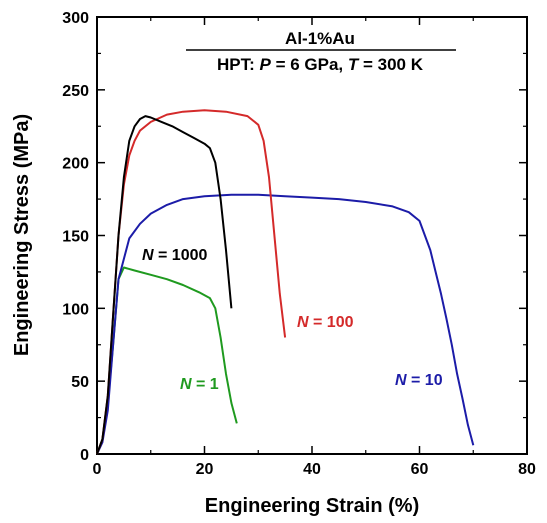 The height and width of the screenshot is (523, 547). Describe the element at coordinates (205, 384) in the screenshot. I see `series-label-value: = 1` at that location.